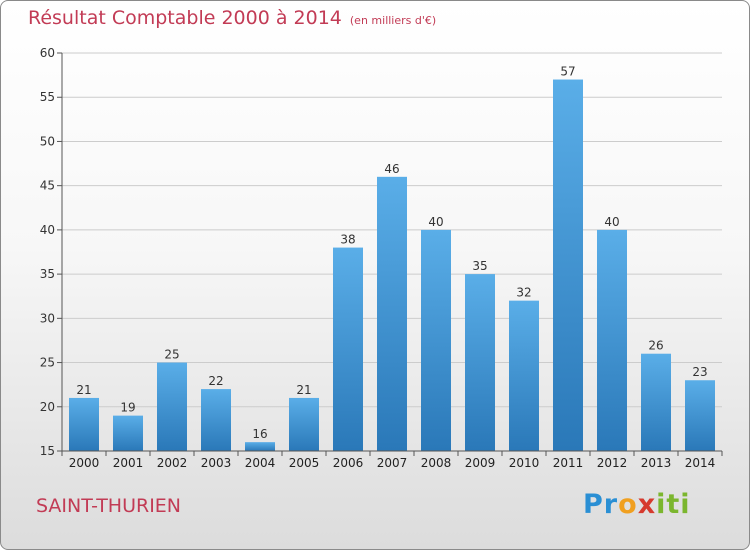 This screenshot has height=550, width=750. Describe the element at coordinates (568, 463) in the screenshot. I see `x-tick-label: 2011` at that location.